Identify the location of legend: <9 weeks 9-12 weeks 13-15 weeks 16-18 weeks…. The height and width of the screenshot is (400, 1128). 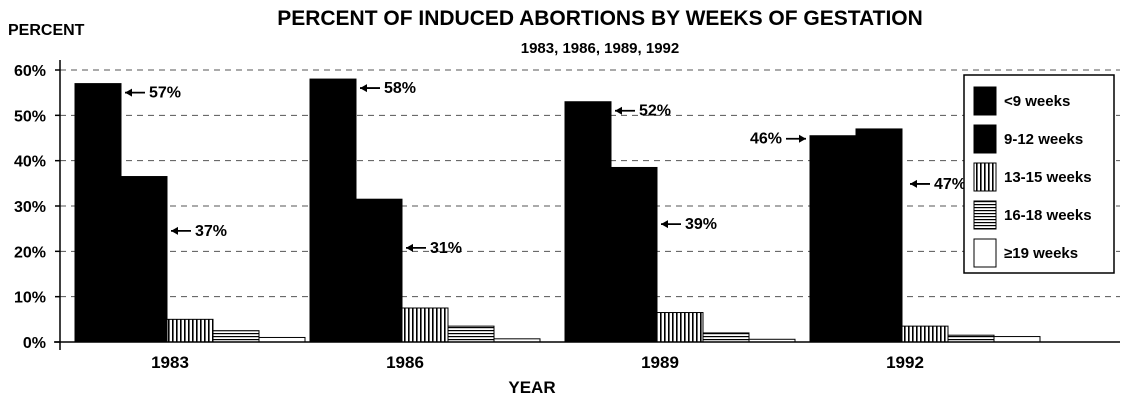
(1039, 174).